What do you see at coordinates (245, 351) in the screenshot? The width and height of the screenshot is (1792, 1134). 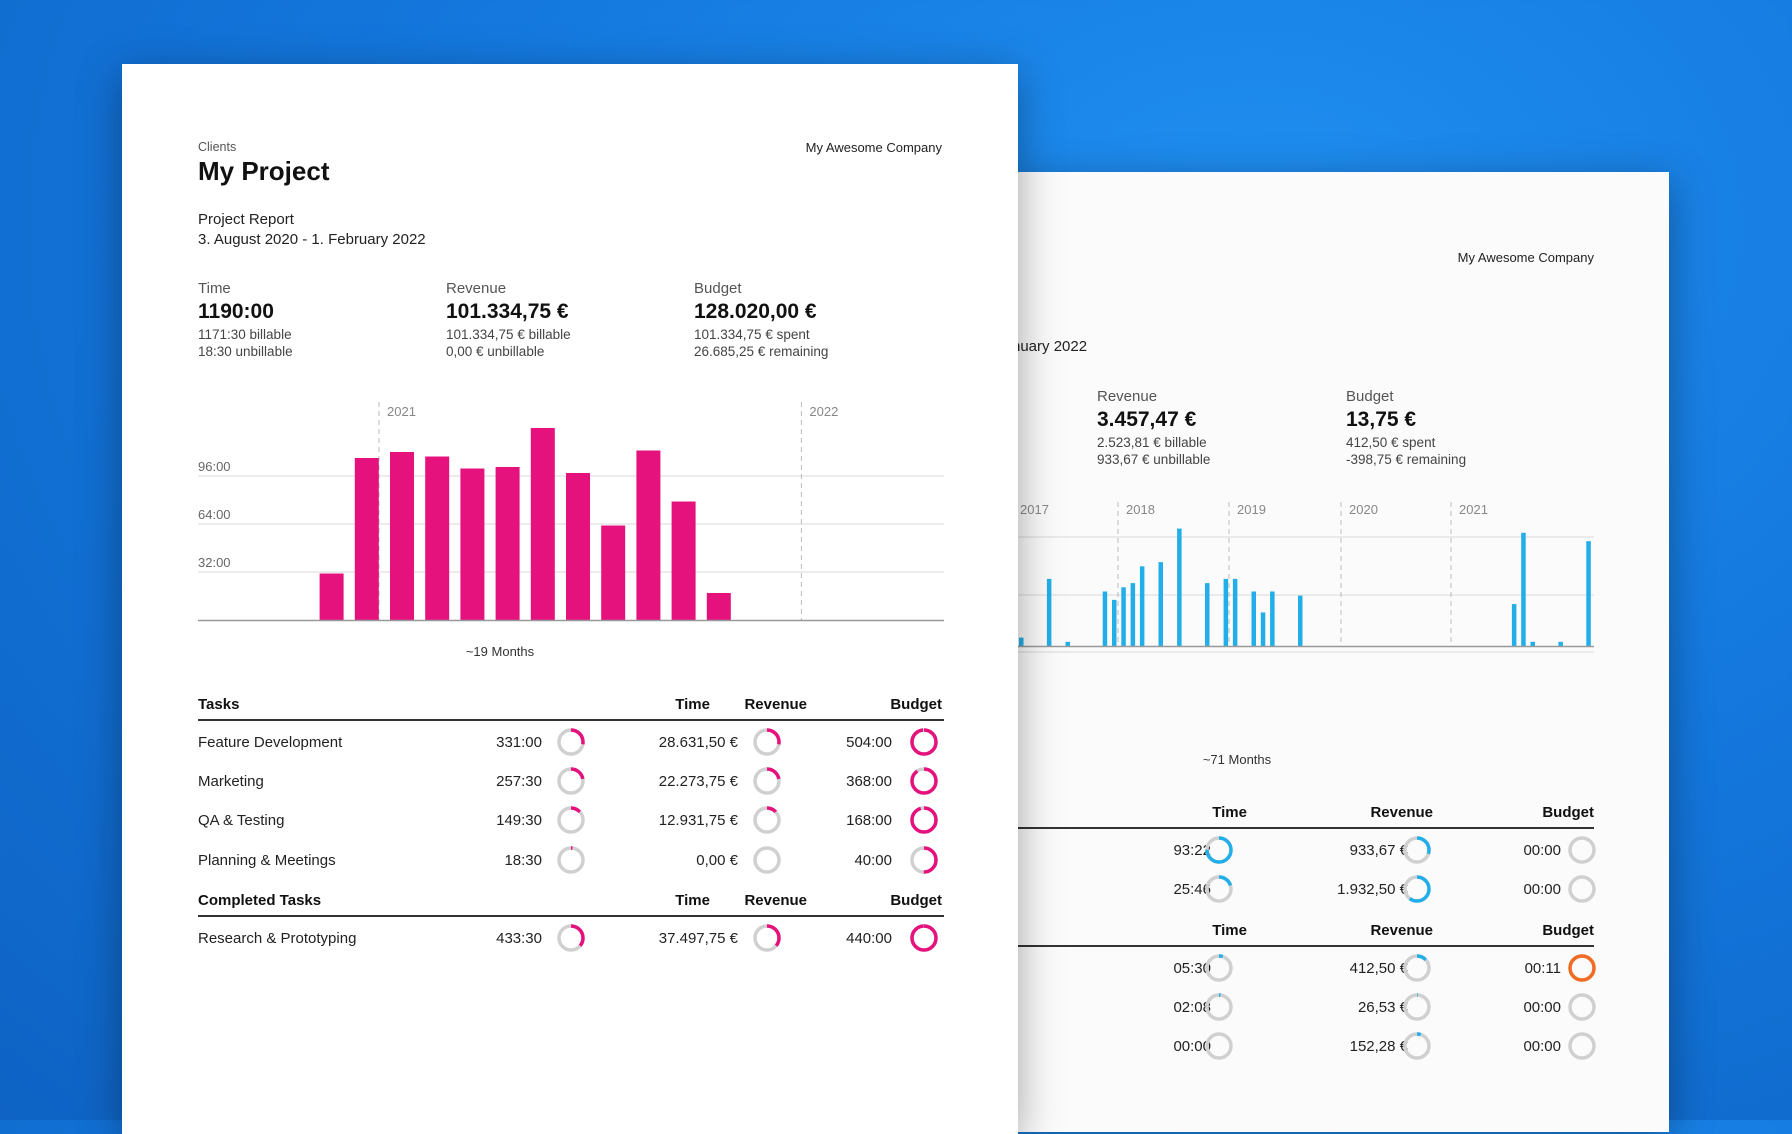 I see `time-unbillable: 18:30 unbillable` at bounding box center [245, 351].